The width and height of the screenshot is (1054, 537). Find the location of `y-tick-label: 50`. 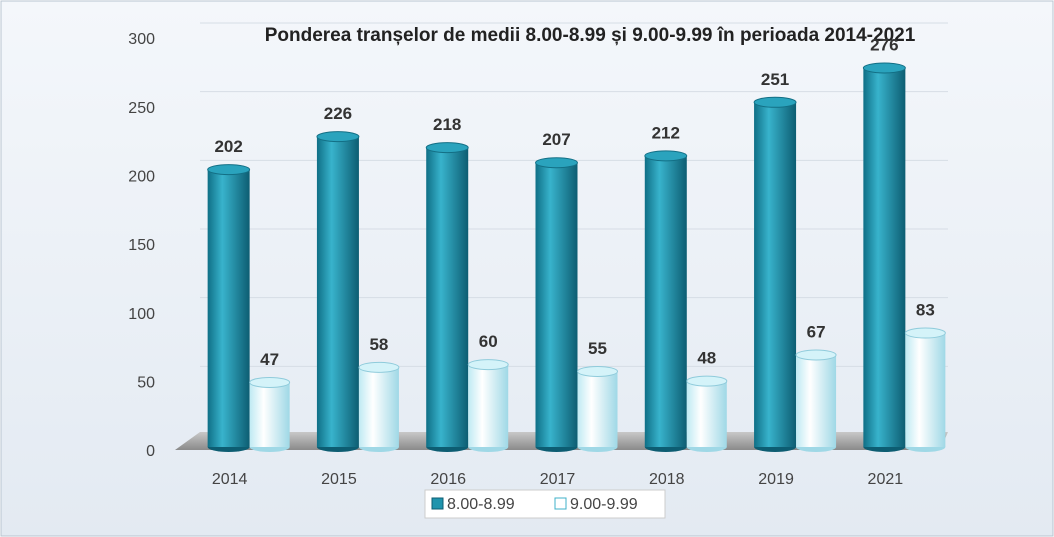

y-tick-label: 50 is located at coordinates (146, 383).